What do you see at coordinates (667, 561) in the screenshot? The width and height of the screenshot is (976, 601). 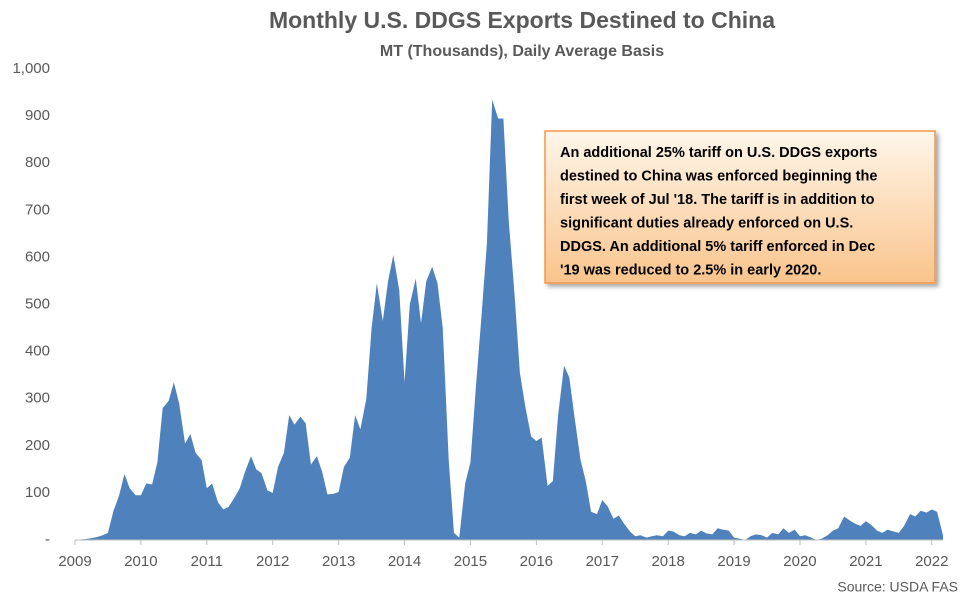 I see `x-tick-label: 2018` at bounding box center [667, 561].